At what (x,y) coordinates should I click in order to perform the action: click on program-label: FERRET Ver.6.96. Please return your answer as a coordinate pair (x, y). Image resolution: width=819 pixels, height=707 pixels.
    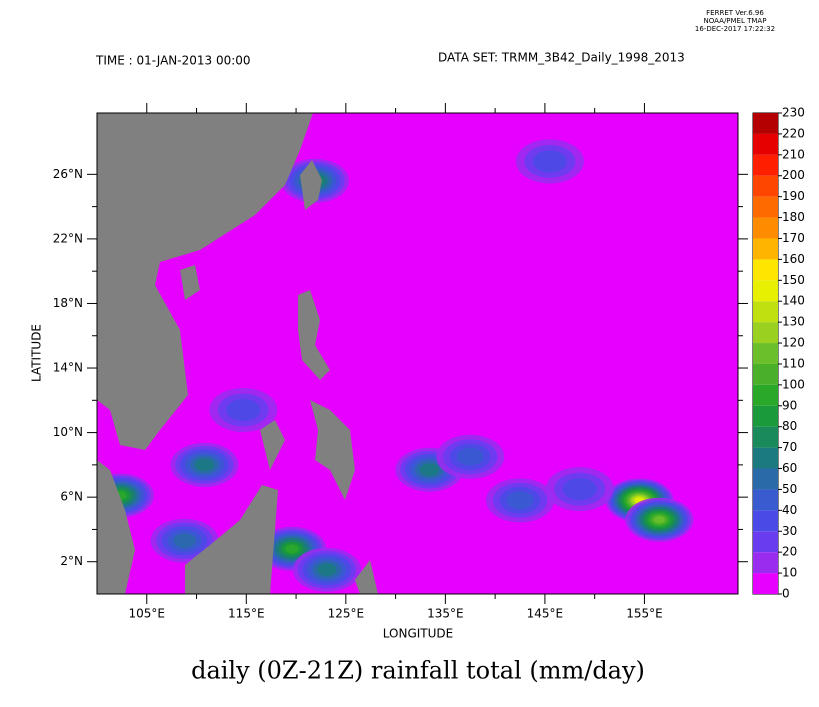
    Looking at the image, I should click on (735, 13).